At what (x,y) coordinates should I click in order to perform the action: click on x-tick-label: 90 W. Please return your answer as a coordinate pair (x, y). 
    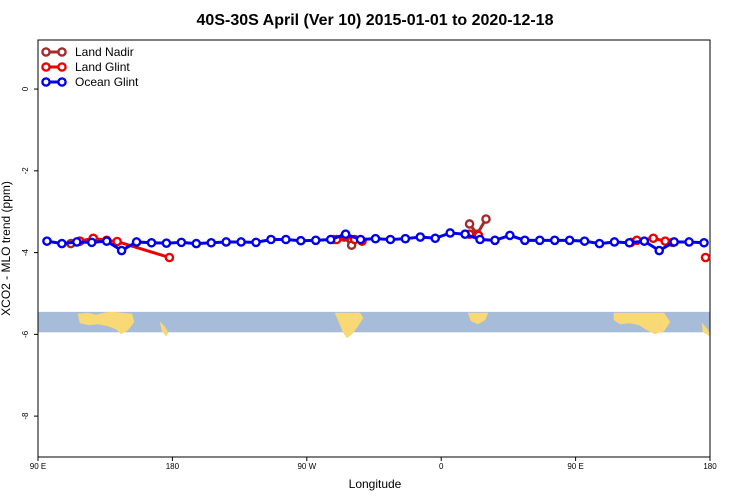
    Looking at the image, I should click on (306, 466).